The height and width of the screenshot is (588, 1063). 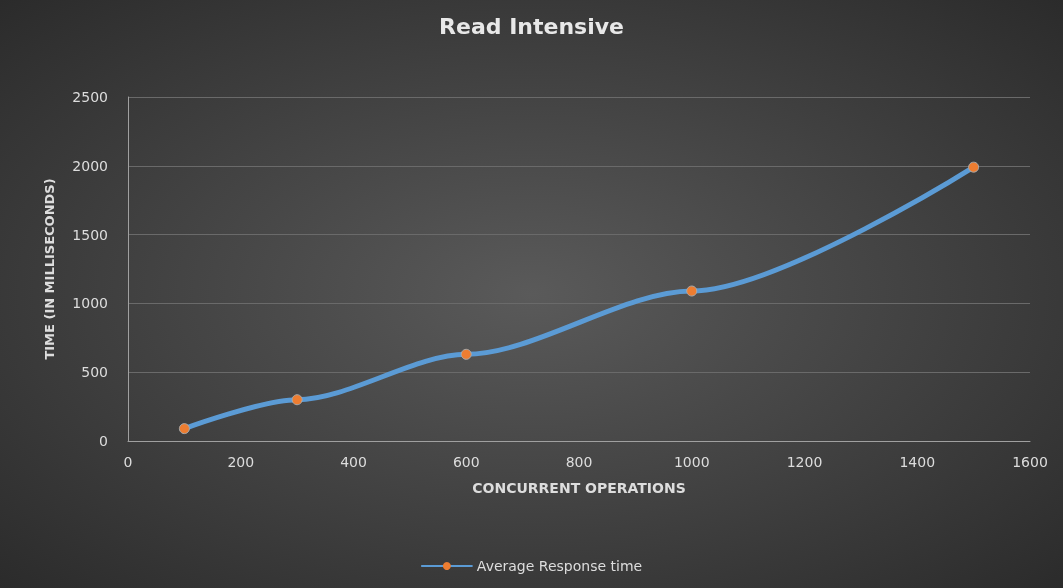 I want to click on x-tick-label: 1400, so click(x=917, y=462).